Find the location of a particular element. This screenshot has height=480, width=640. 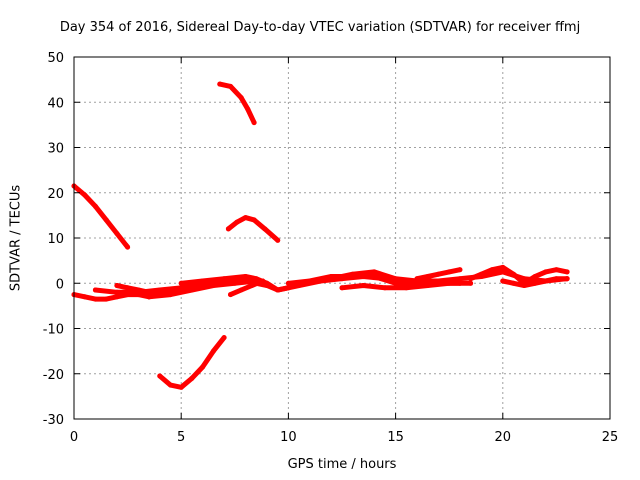

y-tick-label: 40 is located at coordinates (55, 103).